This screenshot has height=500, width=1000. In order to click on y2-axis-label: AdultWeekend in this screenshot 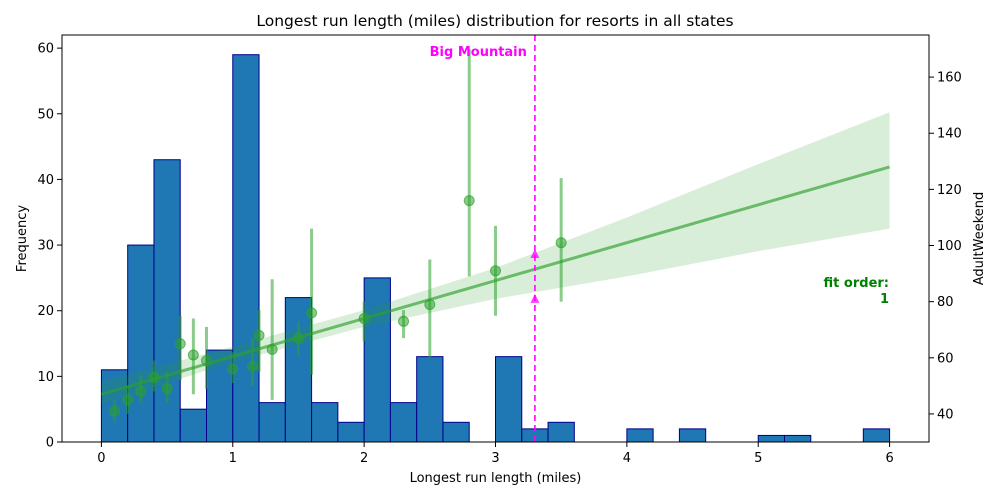, I will do `click(979, 239)`.